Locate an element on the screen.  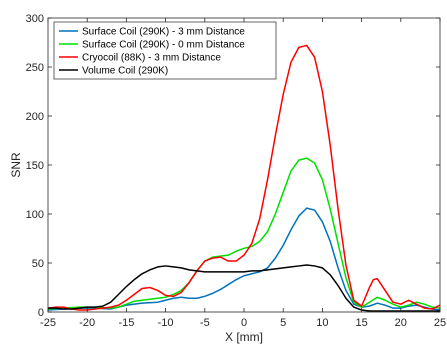
y-tick-label: 300 is located at coordinates (35, 19).